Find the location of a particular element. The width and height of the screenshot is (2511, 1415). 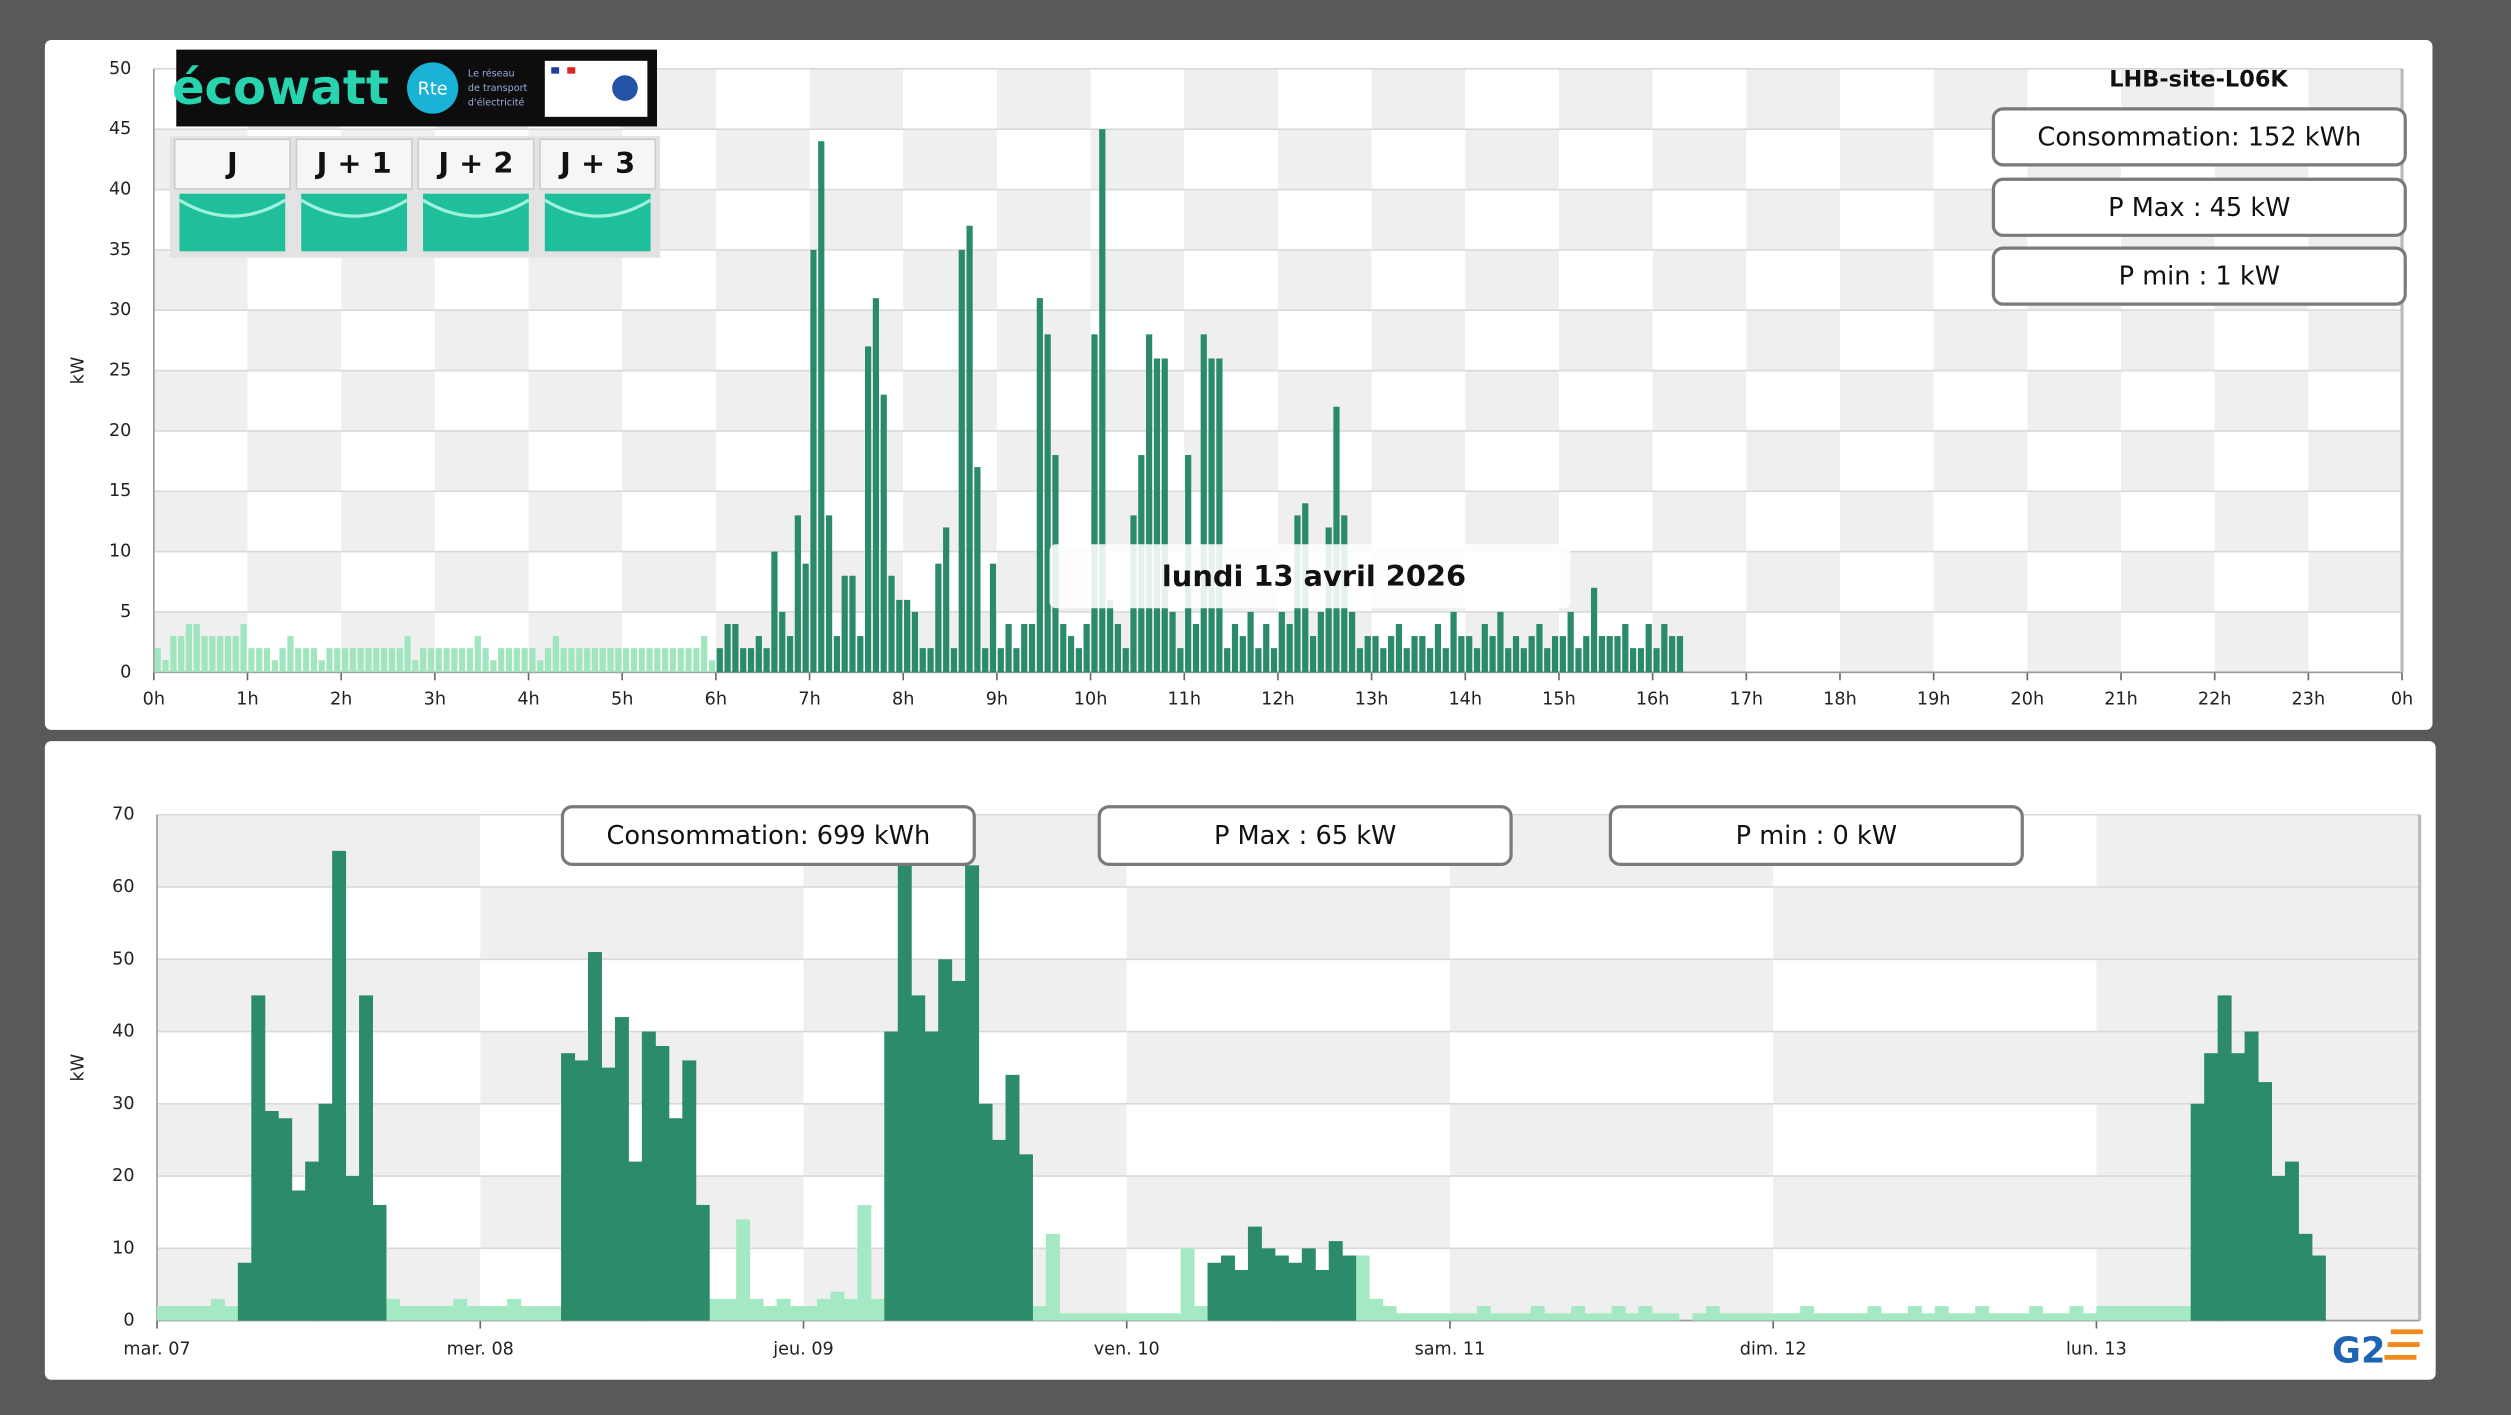

stat-box is located at coordinates (1305, 835).